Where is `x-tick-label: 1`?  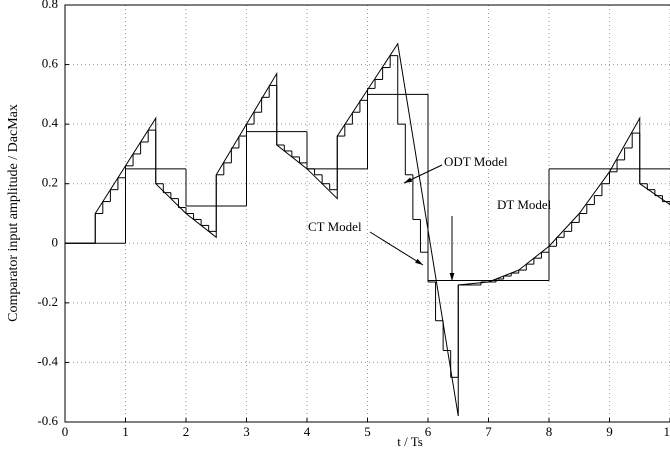
x-tick-label: 1 is located at coordinates (125, 431).